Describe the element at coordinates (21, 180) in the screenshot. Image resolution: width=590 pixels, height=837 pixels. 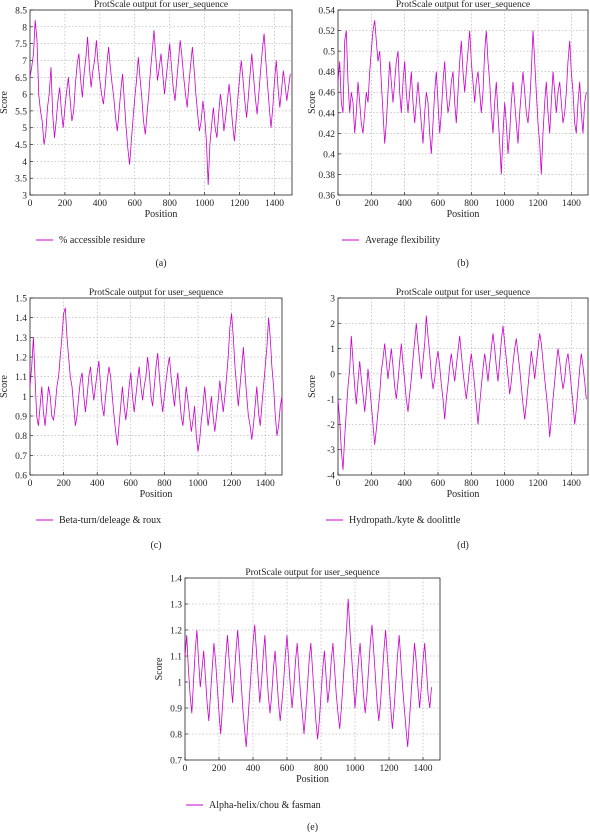
I see `y-tick-label: 3.5` at that location.